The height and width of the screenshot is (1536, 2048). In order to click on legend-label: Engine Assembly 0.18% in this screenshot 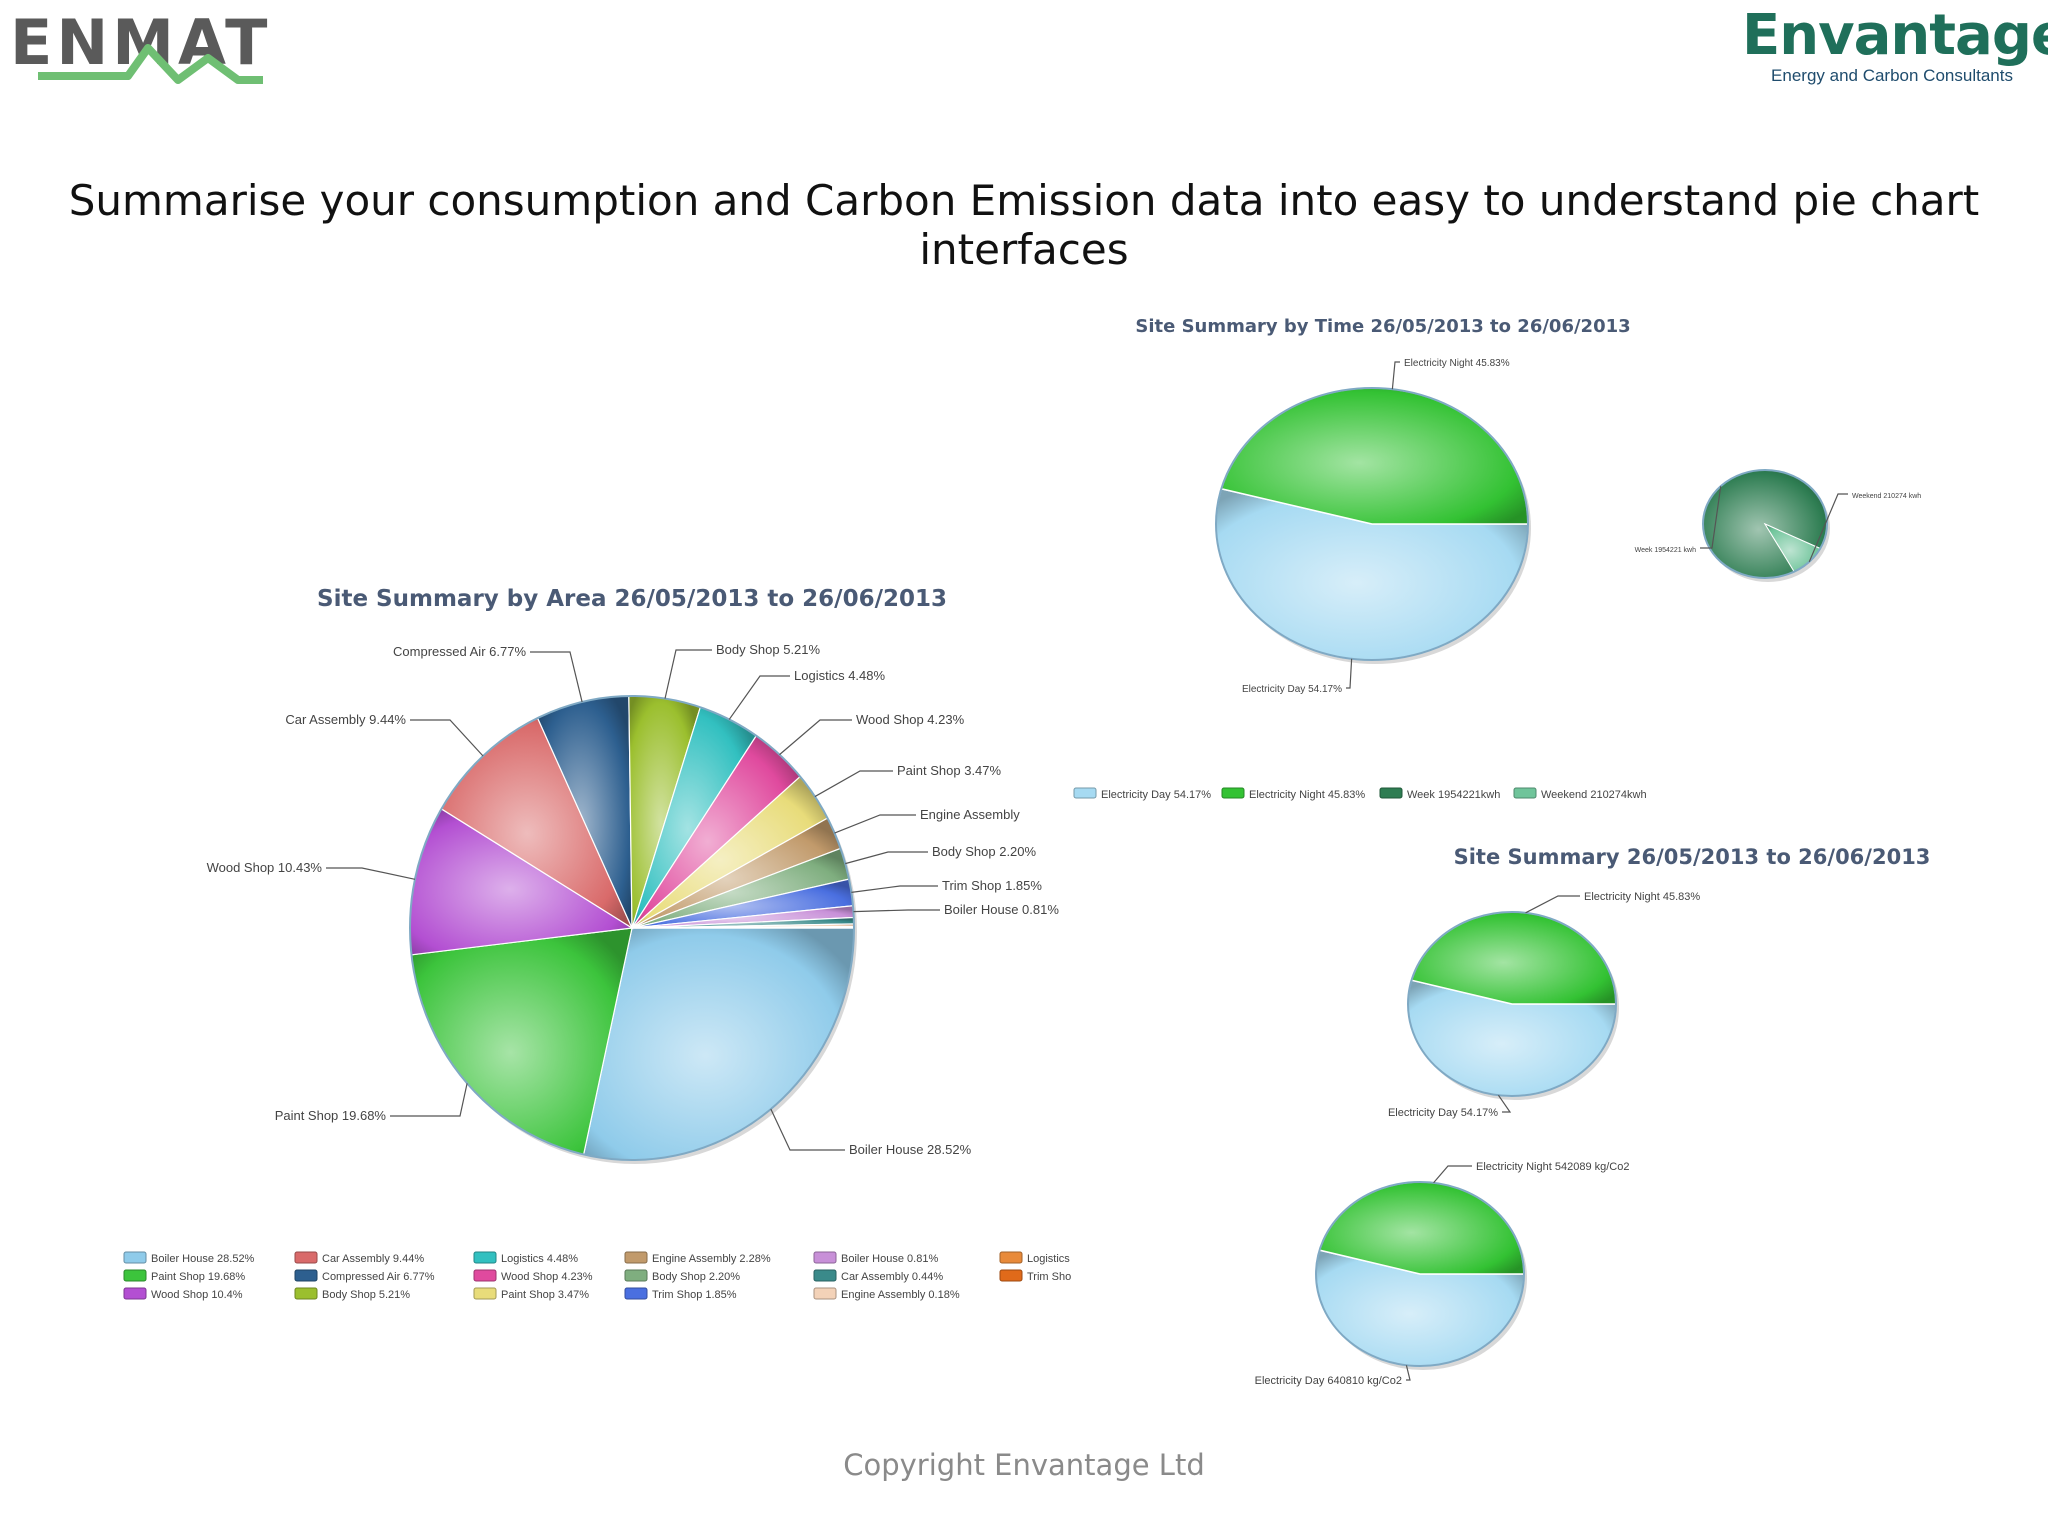, I will do `click(900, 1295)`.